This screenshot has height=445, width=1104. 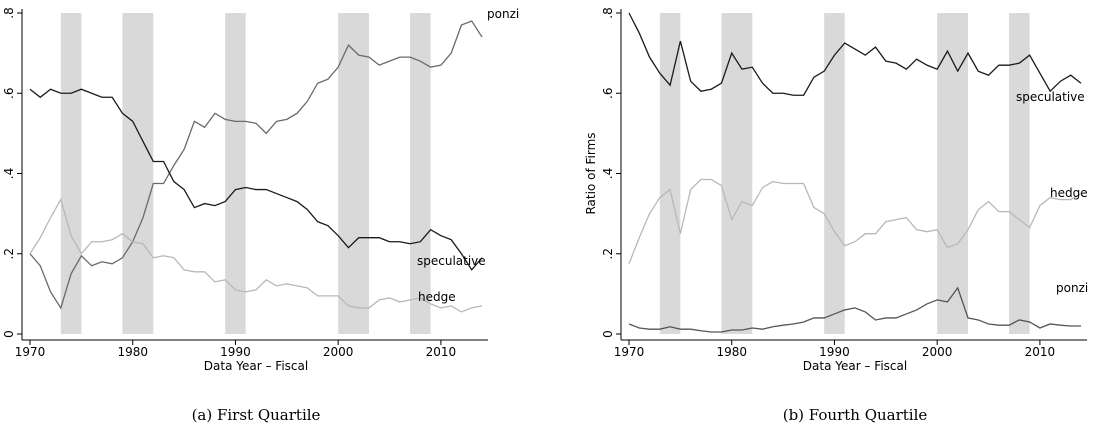 What do you see at coordinates (591, 173) in the screenshot?
I see `y-axis-title: Ratio of Firms` at bounding box center [591, 173].